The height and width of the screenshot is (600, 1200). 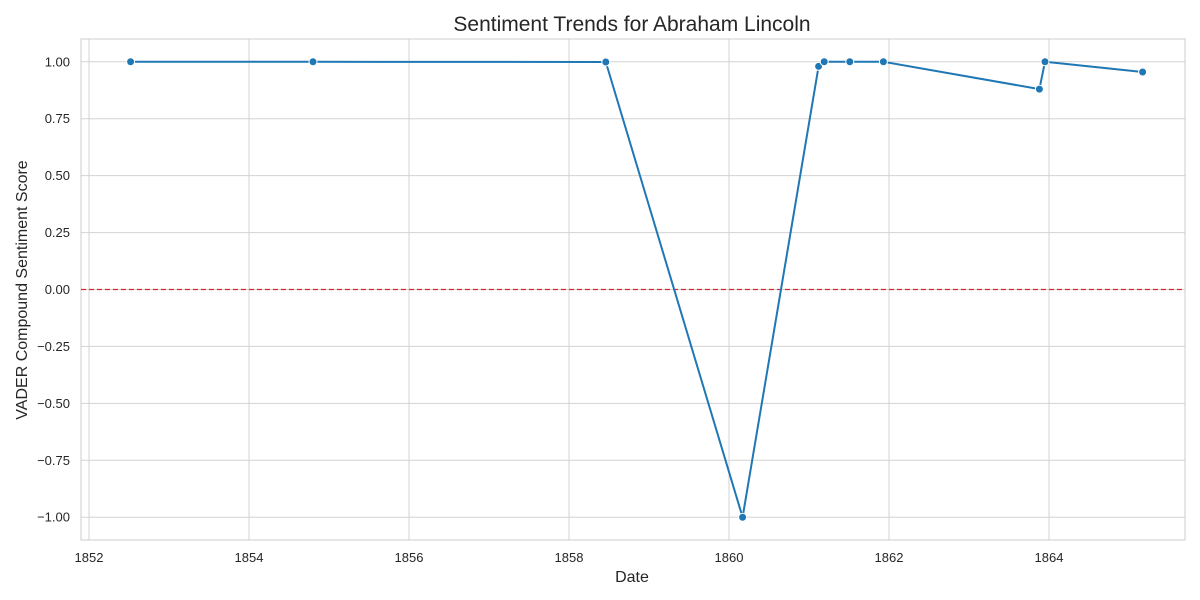 I want to click on x-tick-label: 1854, so click(x=249, y=557).